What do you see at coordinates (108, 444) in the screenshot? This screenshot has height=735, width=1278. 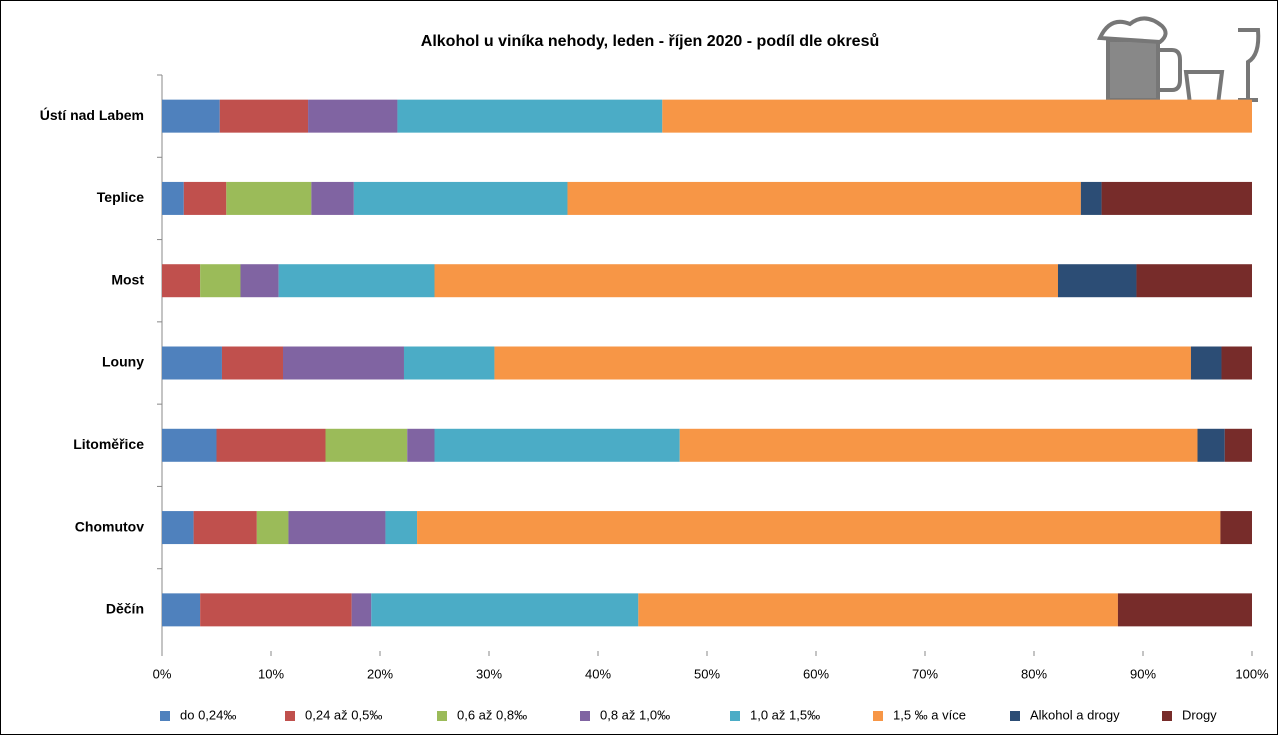 I see `y-tick-label: Litoměřice` at bounding box center [108, 444].